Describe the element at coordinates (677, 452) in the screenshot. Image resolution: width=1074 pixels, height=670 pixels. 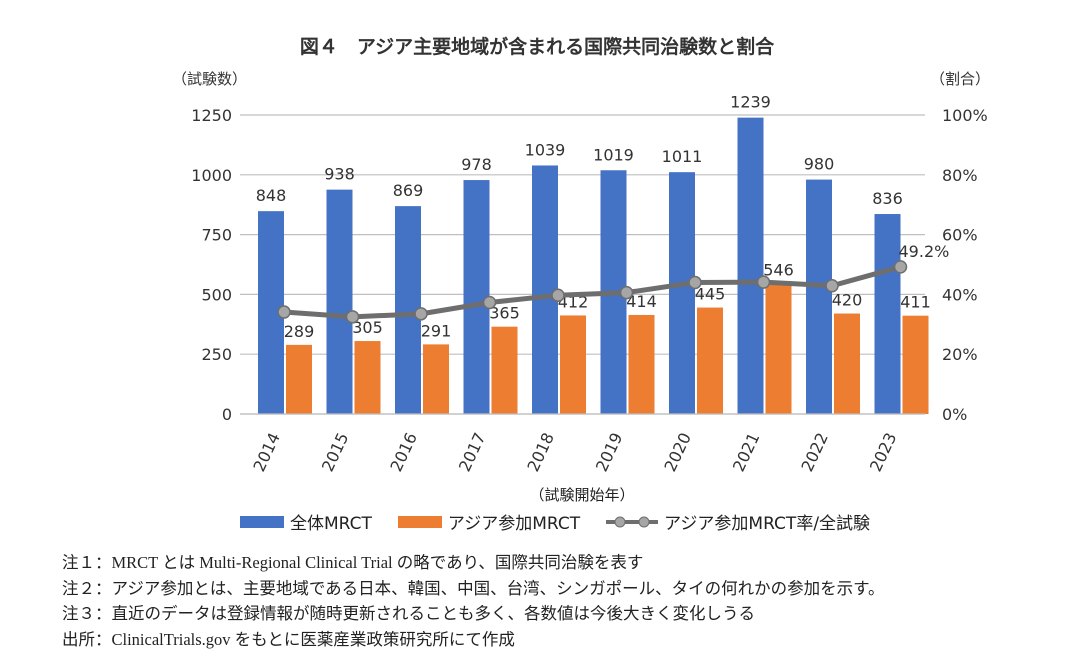
I see `x-tick-label: 2020` at that location.